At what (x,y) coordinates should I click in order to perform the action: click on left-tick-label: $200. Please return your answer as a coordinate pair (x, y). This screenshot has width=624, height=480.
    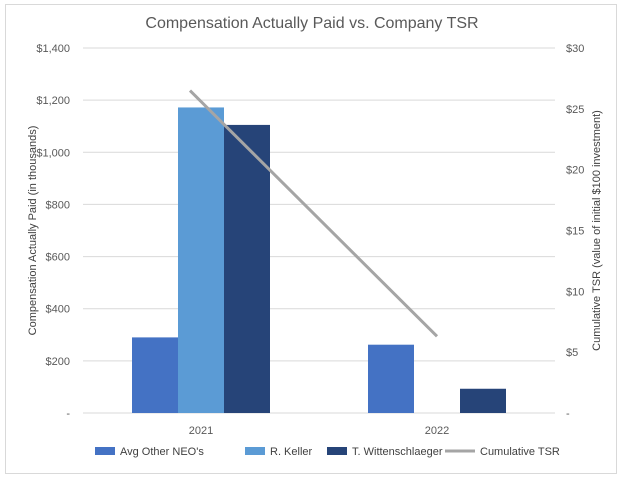
    Looking at the image, I should click on (58, 362).